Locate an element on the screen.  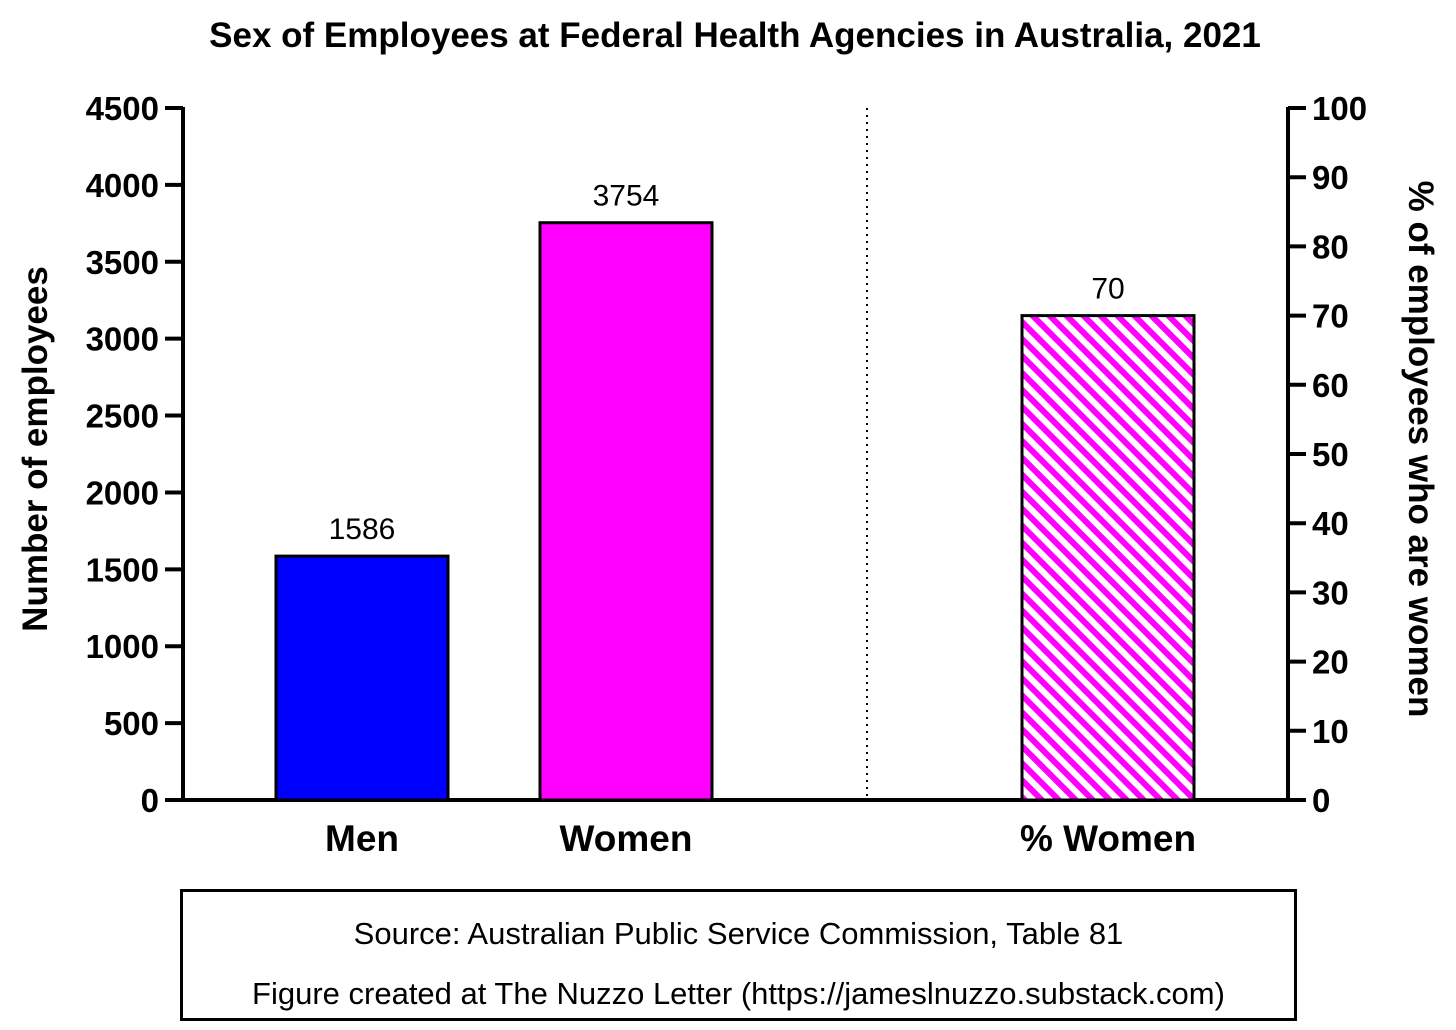
right-y-axis: 0 10 20 30 40 50 60 70 80 90 100 is located at coordinates (1326, 454).